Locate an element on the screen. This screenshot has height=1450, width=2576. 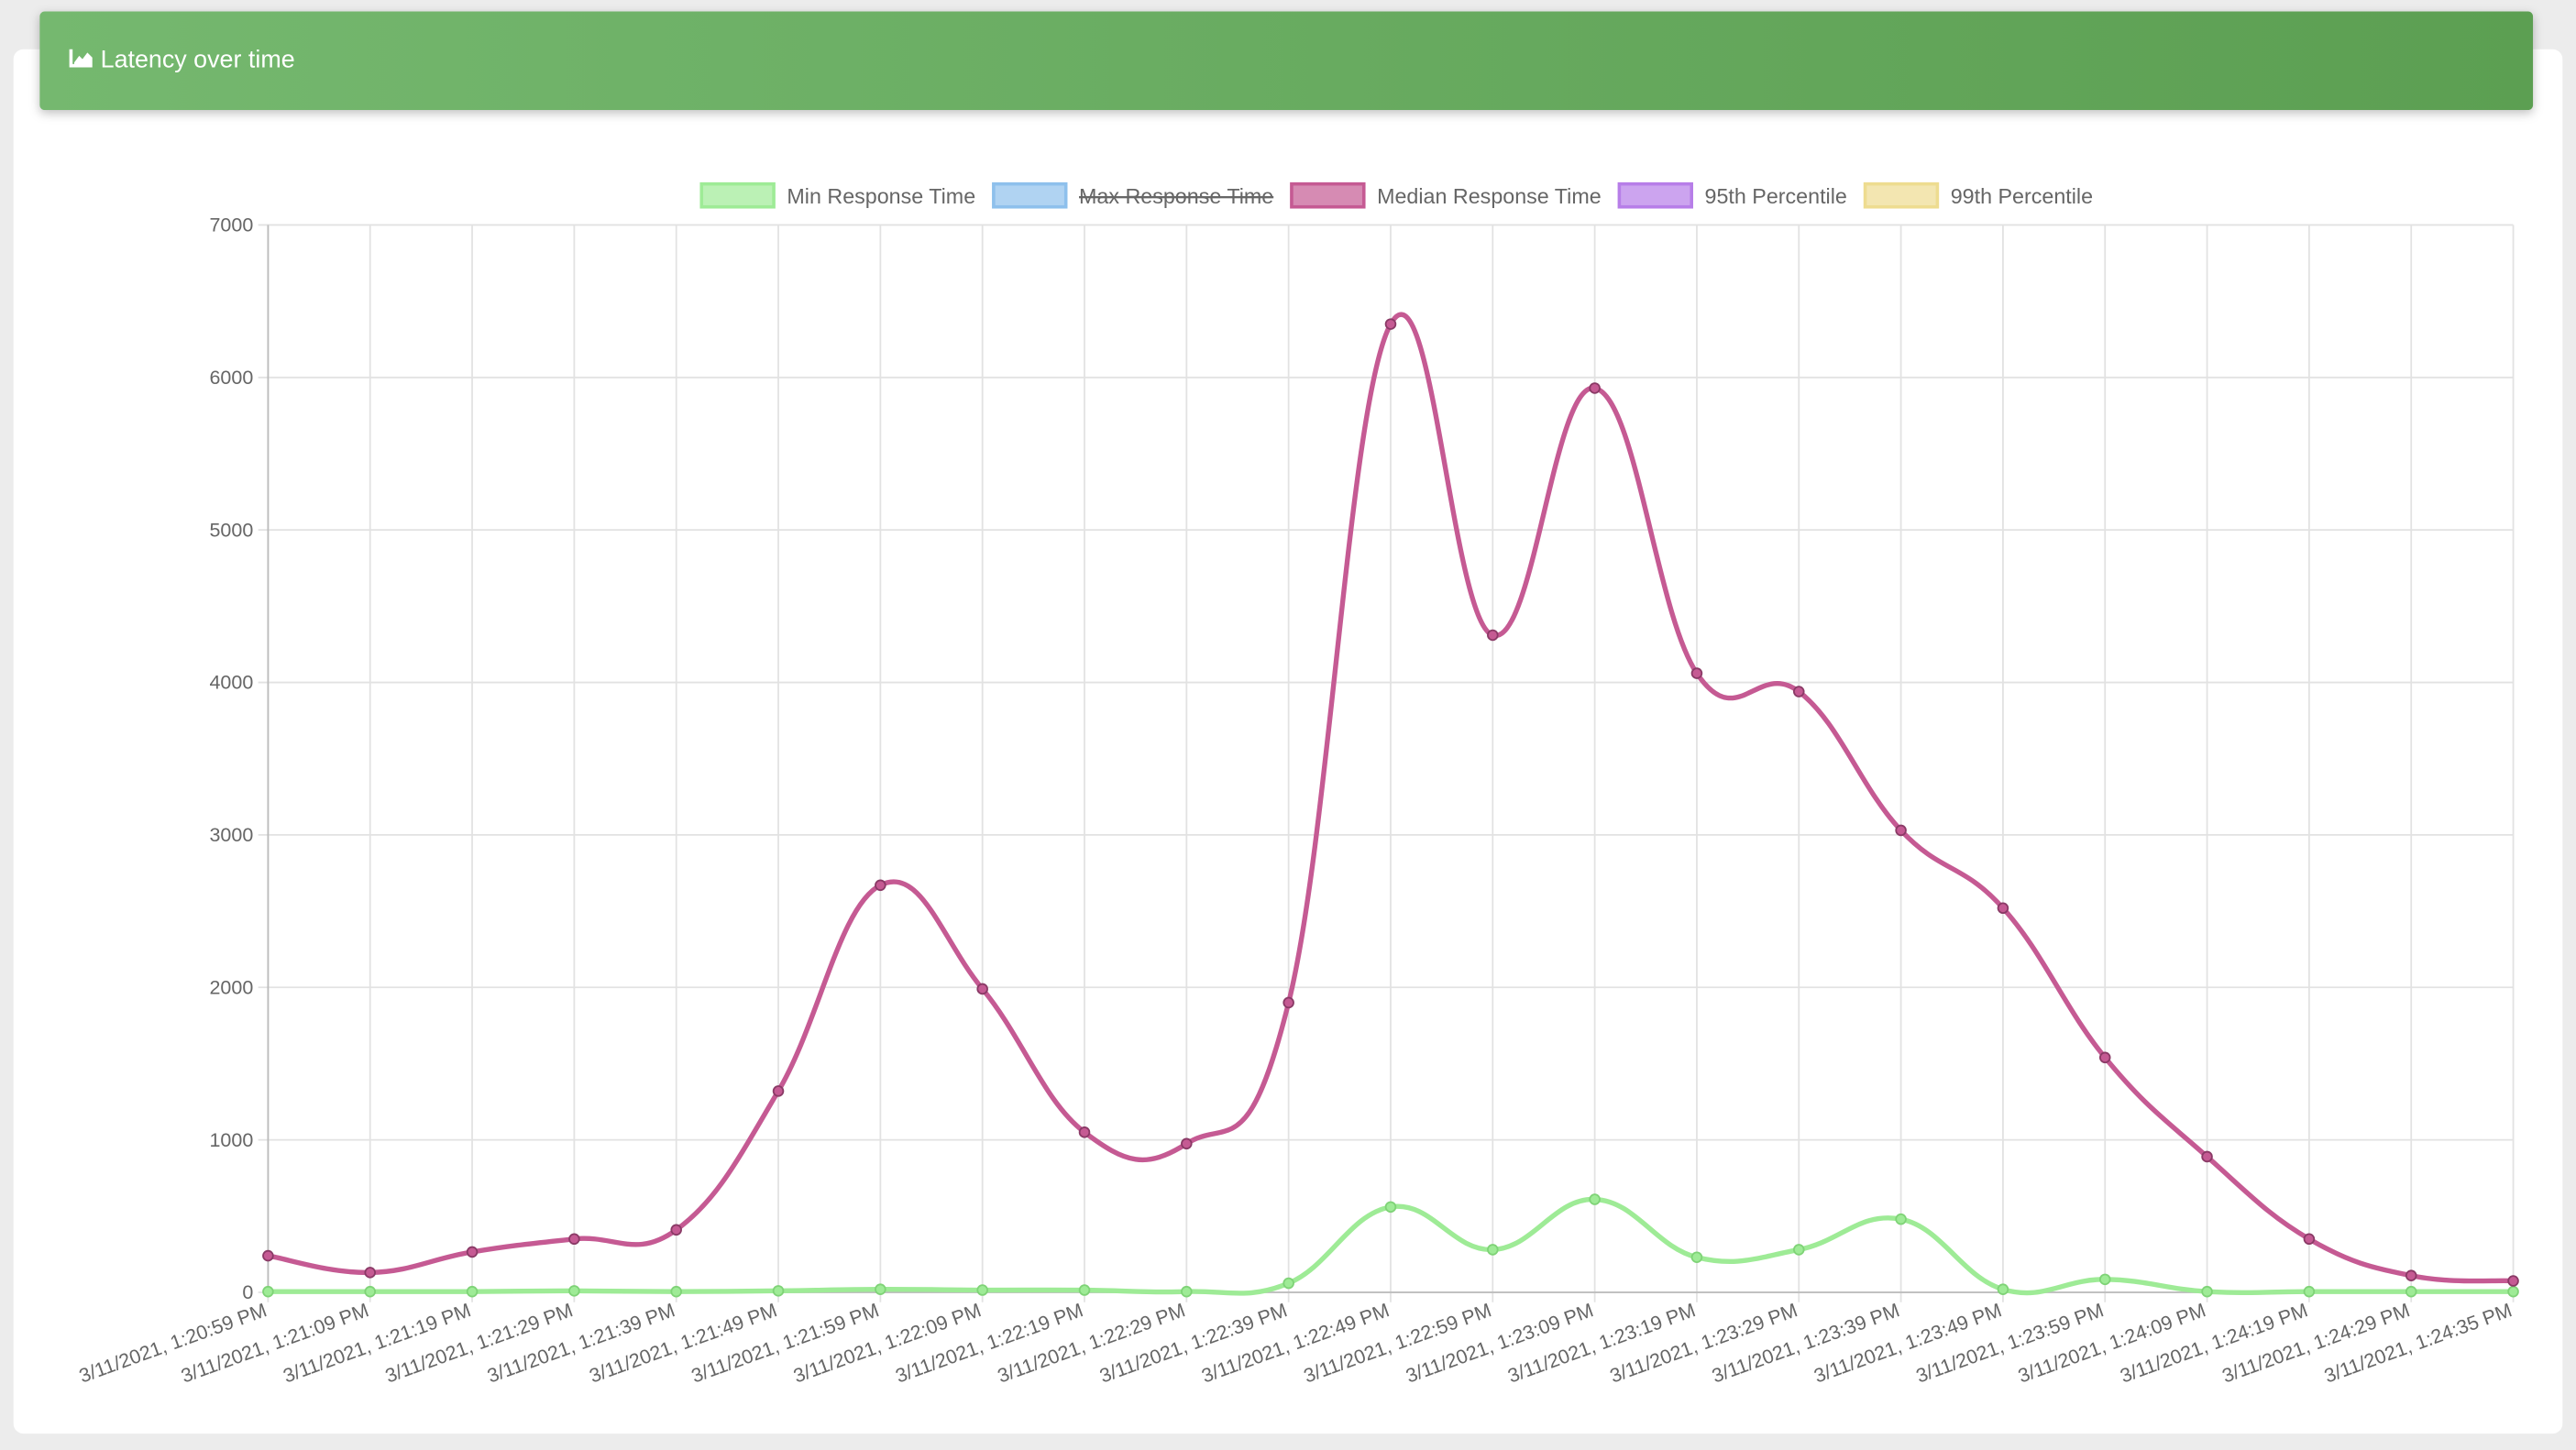
legend-item: 99th Percentile is located at coordinates (1978, 195).